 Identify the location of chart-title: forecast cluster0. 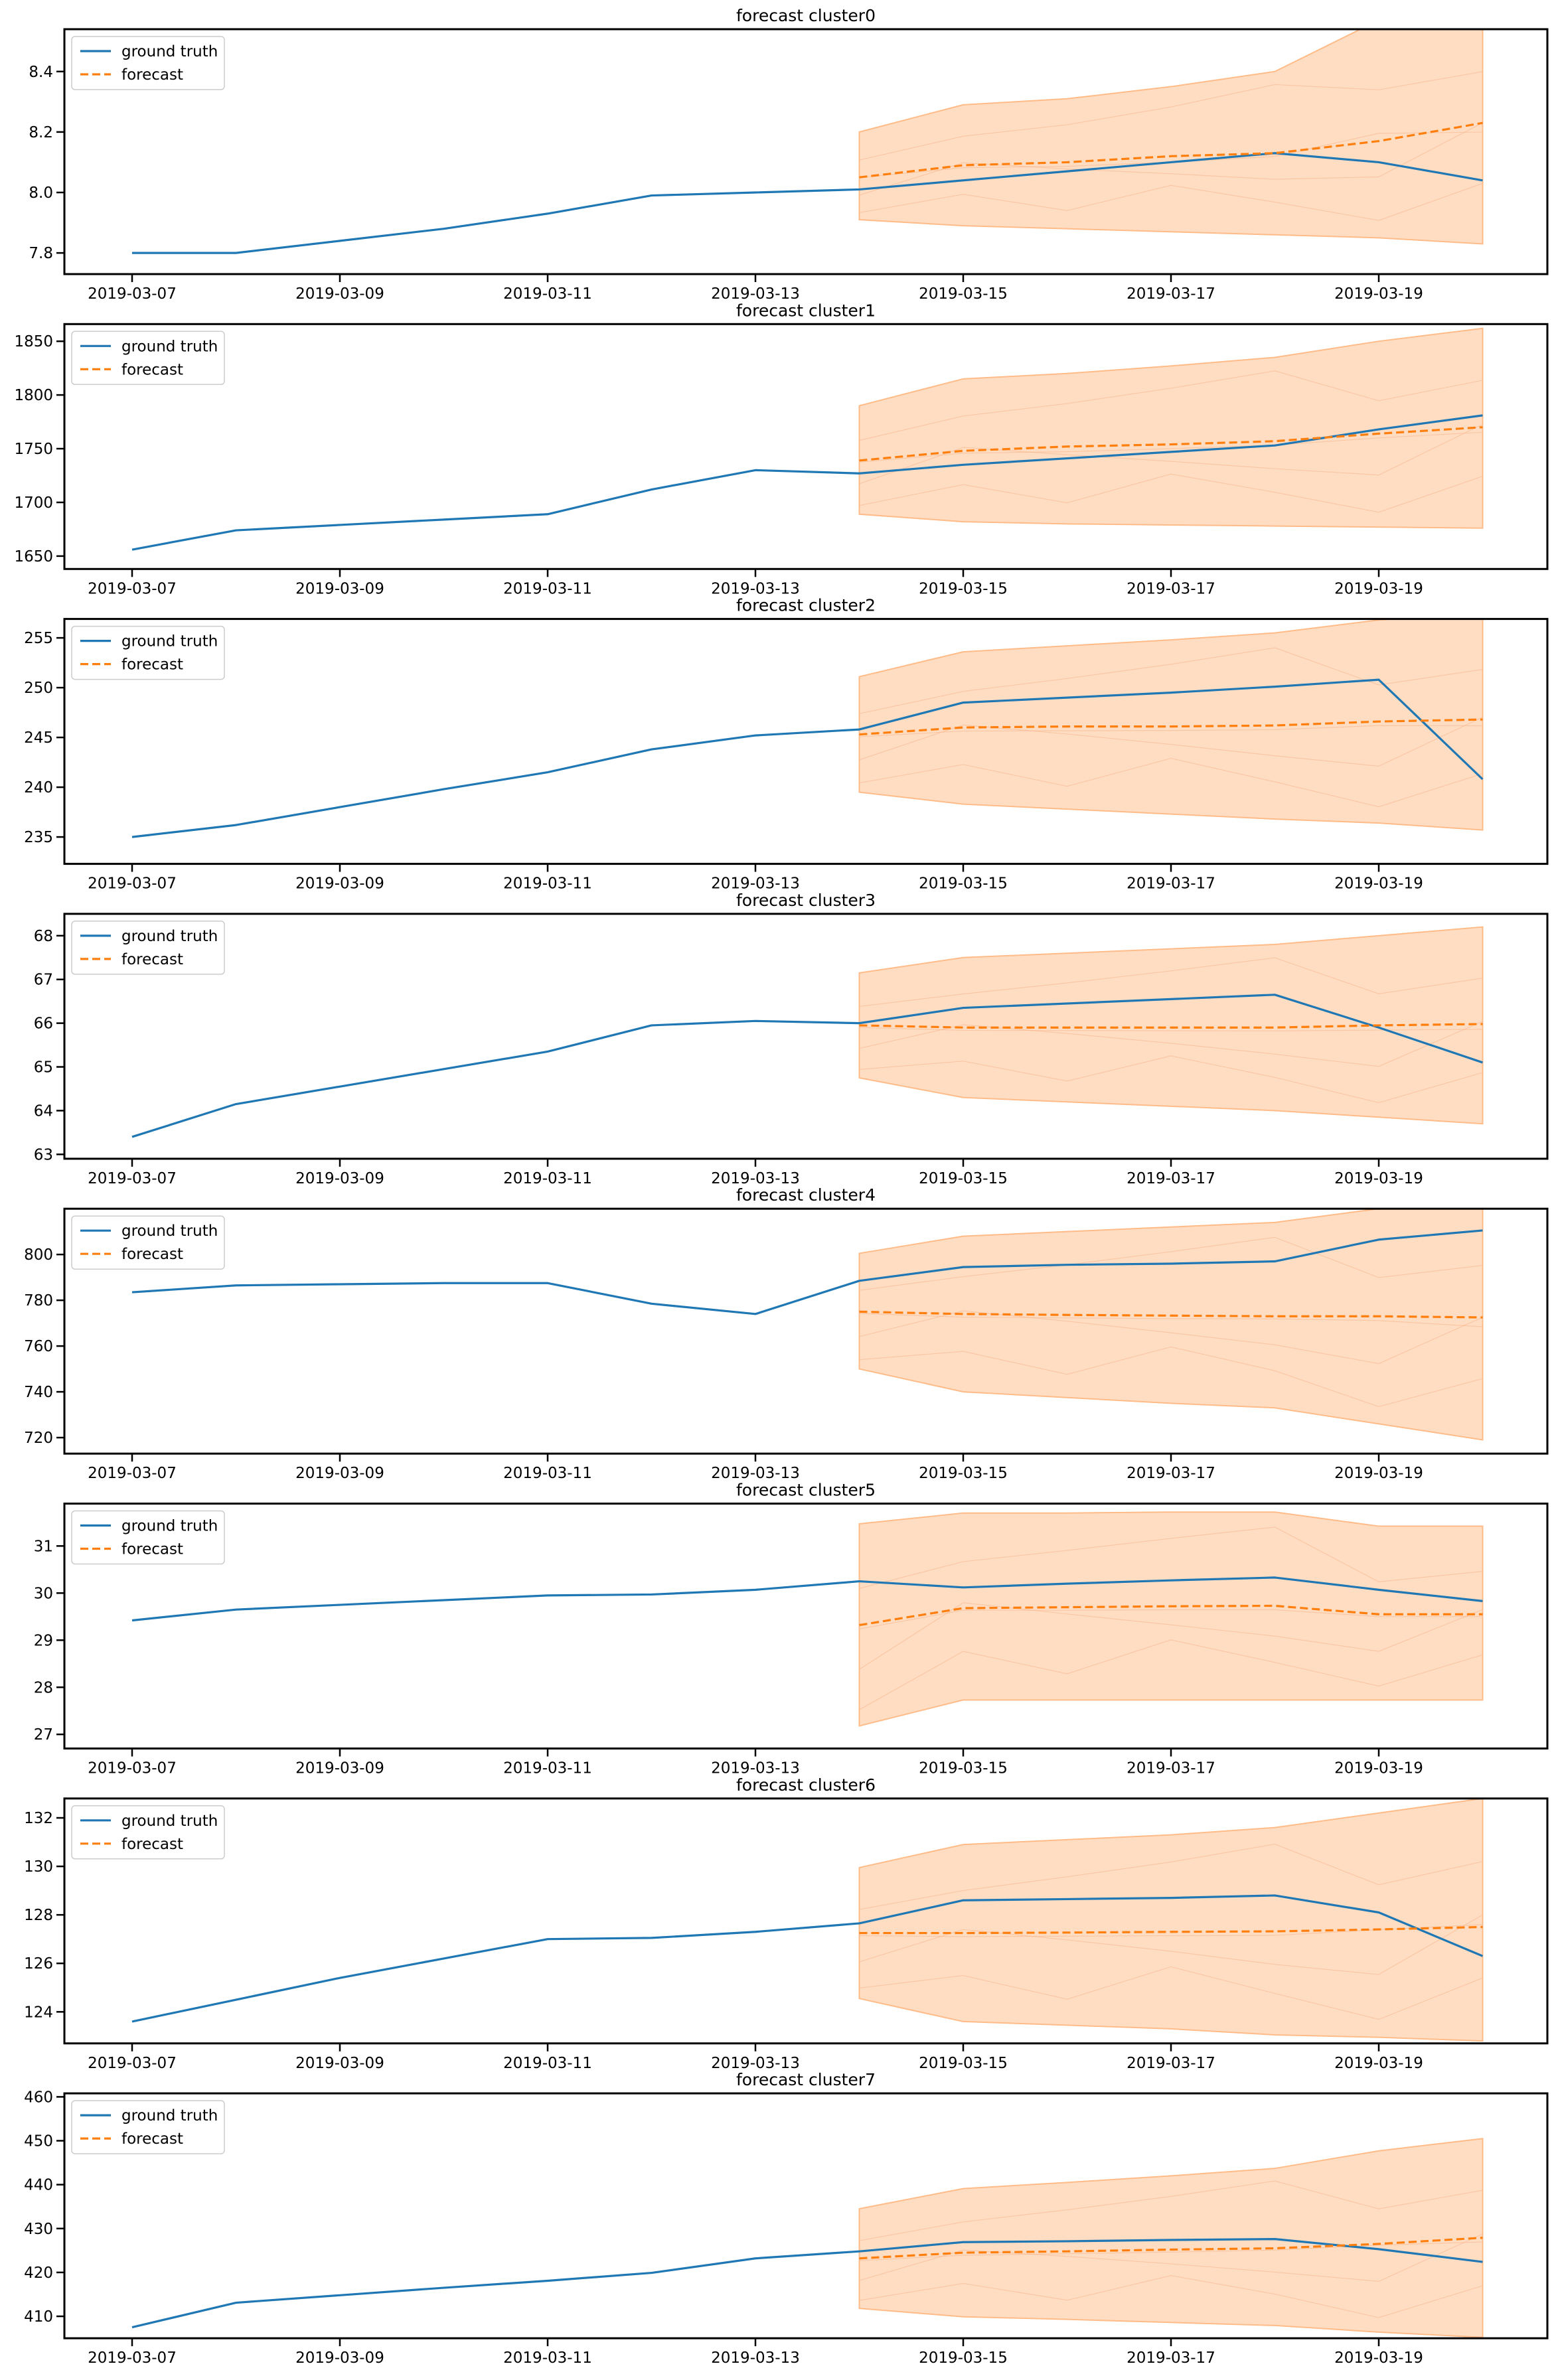
(806, 16).